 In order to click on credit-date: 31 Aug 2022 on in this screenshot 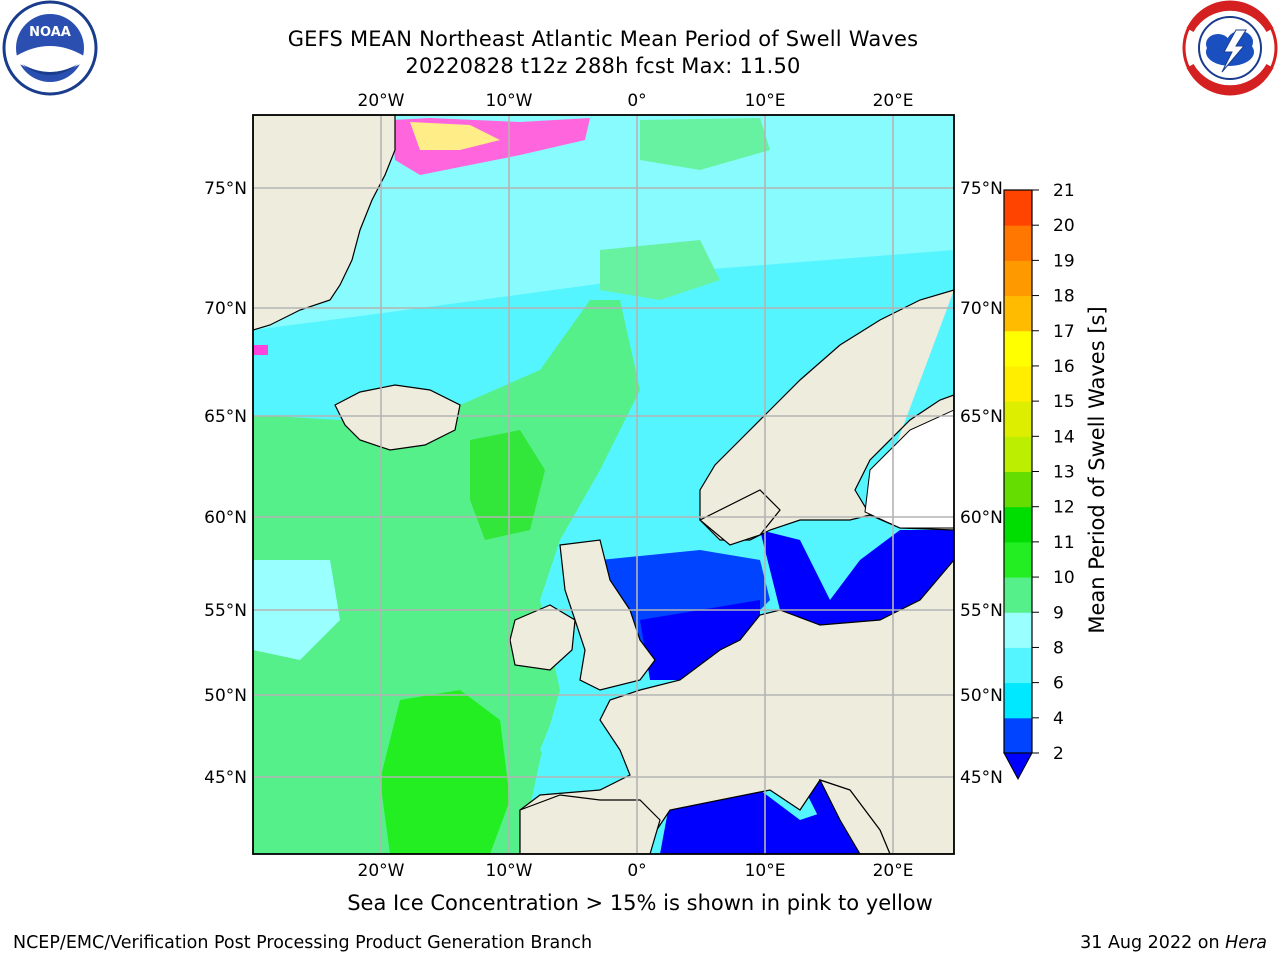, I will do `click(1153, 943)`.